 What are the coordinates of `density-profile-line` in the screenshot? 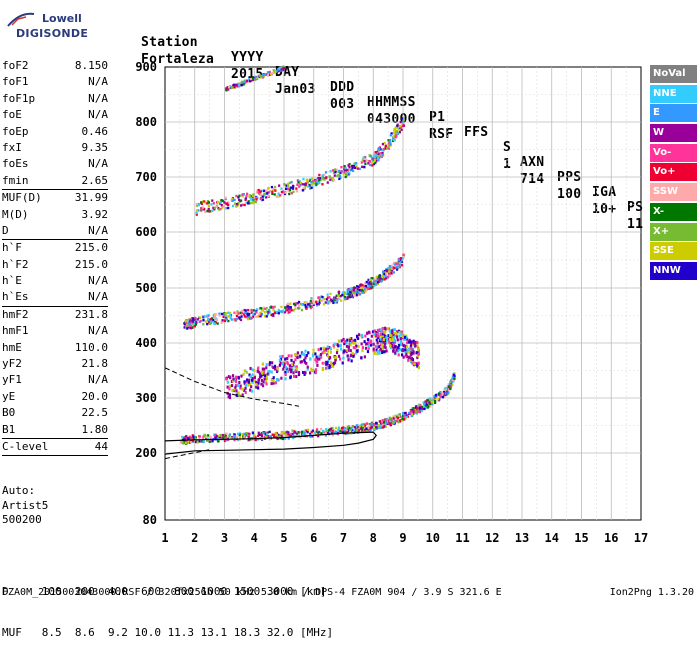 It's located at (270, 443).